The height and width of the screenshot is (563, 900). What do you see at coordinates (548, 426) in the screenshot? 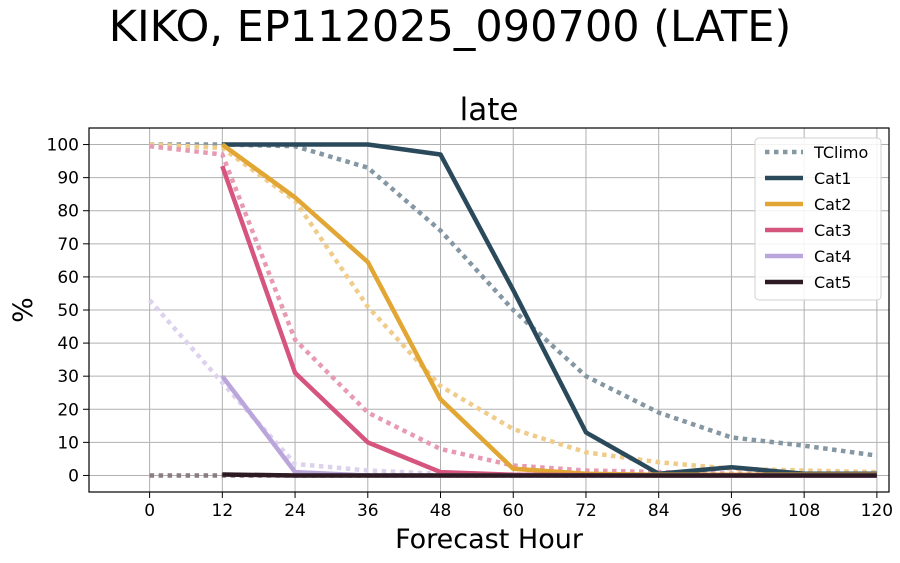
I see `series-line-cat4` at bounding box center [548, 426].